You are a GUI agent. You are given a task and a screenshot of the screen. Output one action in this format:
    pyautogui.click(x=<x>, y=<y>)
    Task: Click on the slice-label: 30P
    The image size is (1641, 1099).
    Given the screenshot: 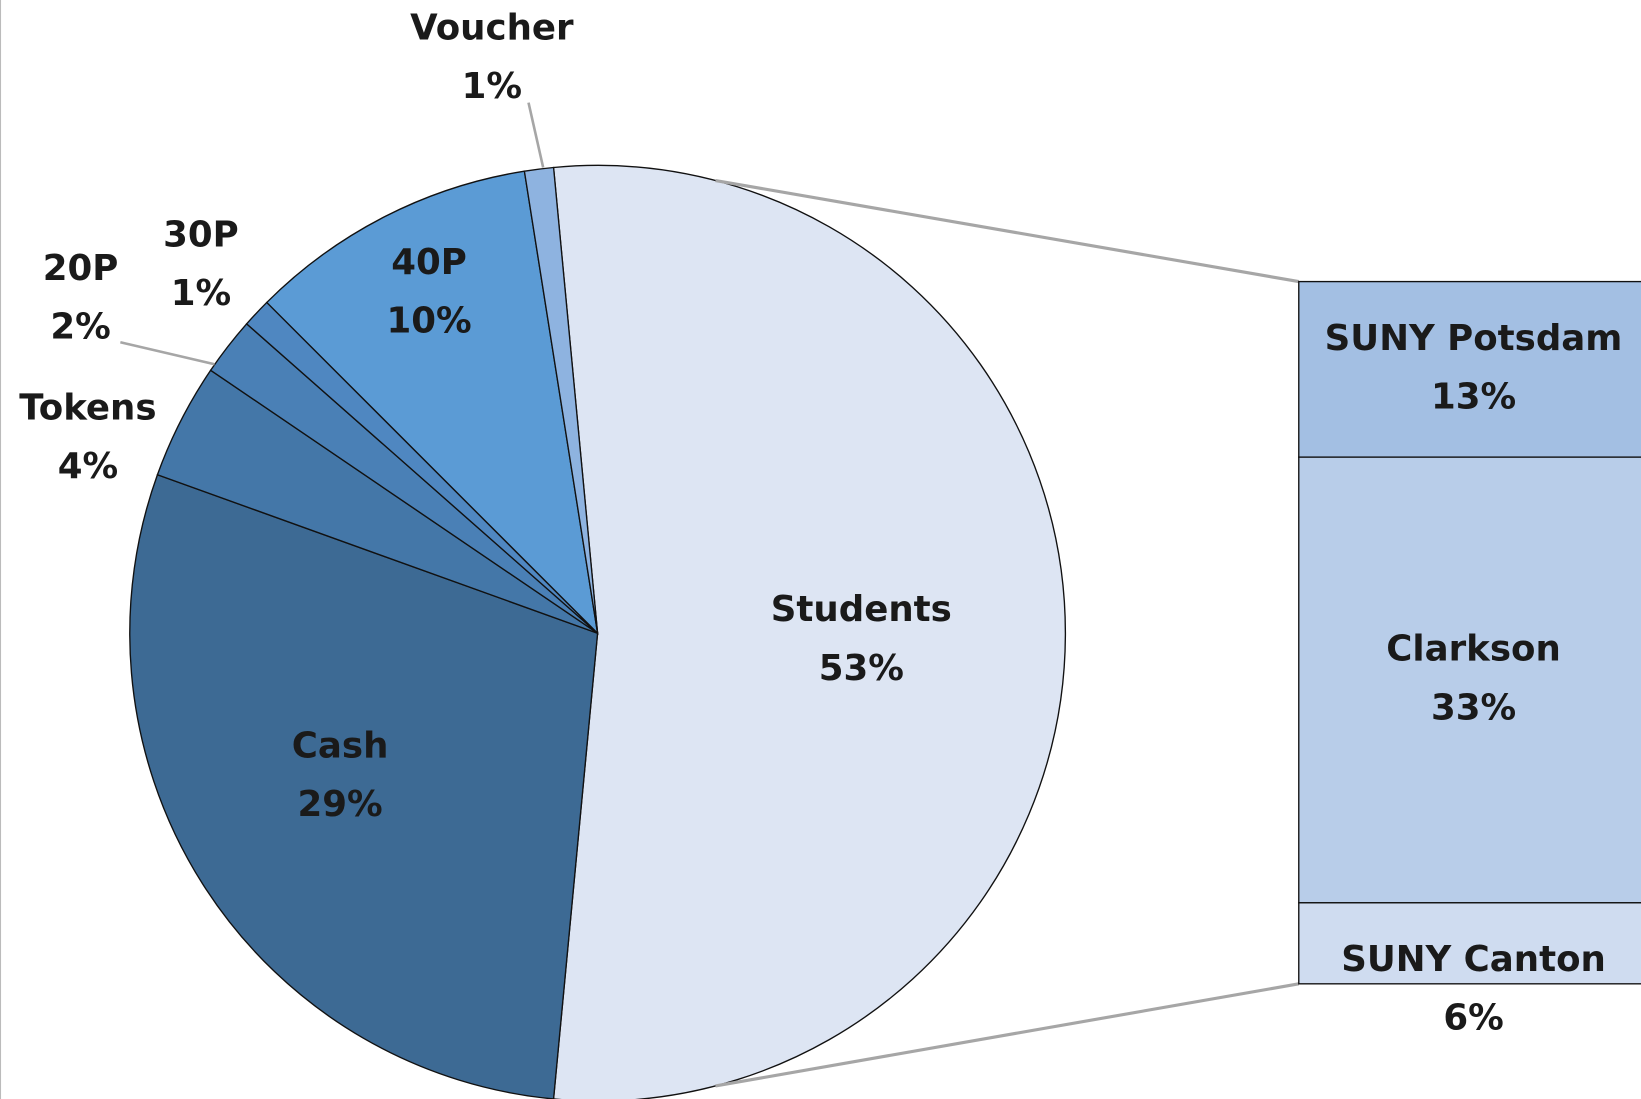 What is the action you would take?
    pyautogui.click(x=201, y=235)
    